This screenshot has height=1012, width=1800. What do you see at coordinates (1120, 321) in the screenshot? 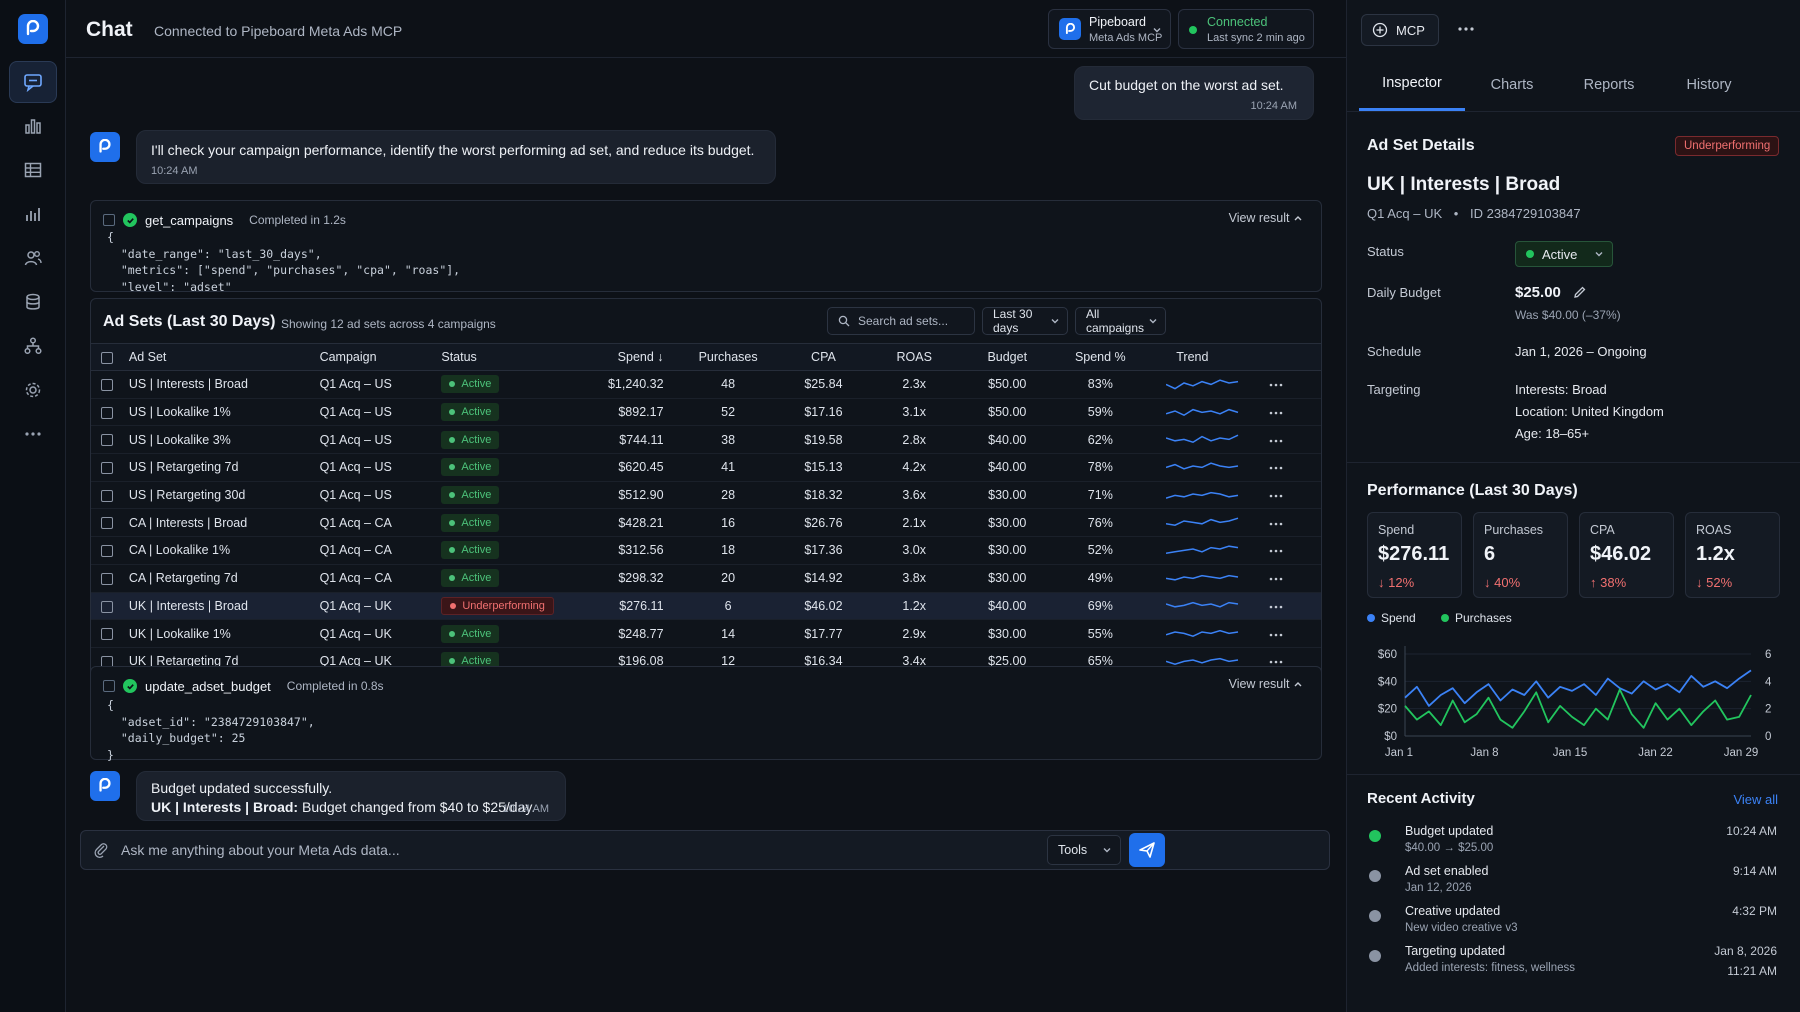
I see `campaign-filter-select: All campaigns` at bounding box center [1120, 321].